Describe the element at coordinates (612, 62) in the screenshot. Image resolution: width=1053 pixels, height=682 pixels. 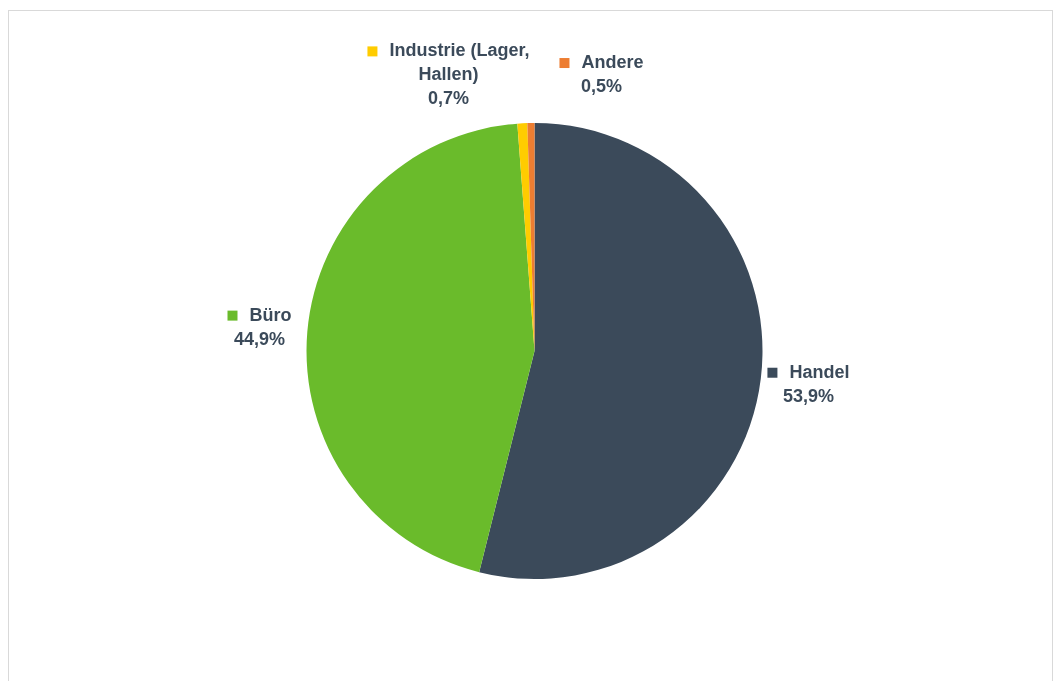
I see `legend-label: Andere` at that location.